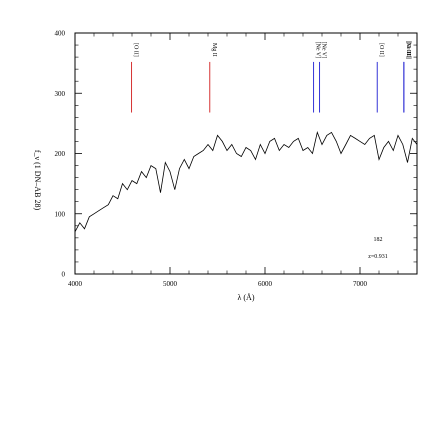 The height and width of the screenshot is (436, 436). What do you see at coordinates (318, 50) in the screenshot?
I see `emission-line-label-2: [Ne V]` at bounding box center [318, 50].